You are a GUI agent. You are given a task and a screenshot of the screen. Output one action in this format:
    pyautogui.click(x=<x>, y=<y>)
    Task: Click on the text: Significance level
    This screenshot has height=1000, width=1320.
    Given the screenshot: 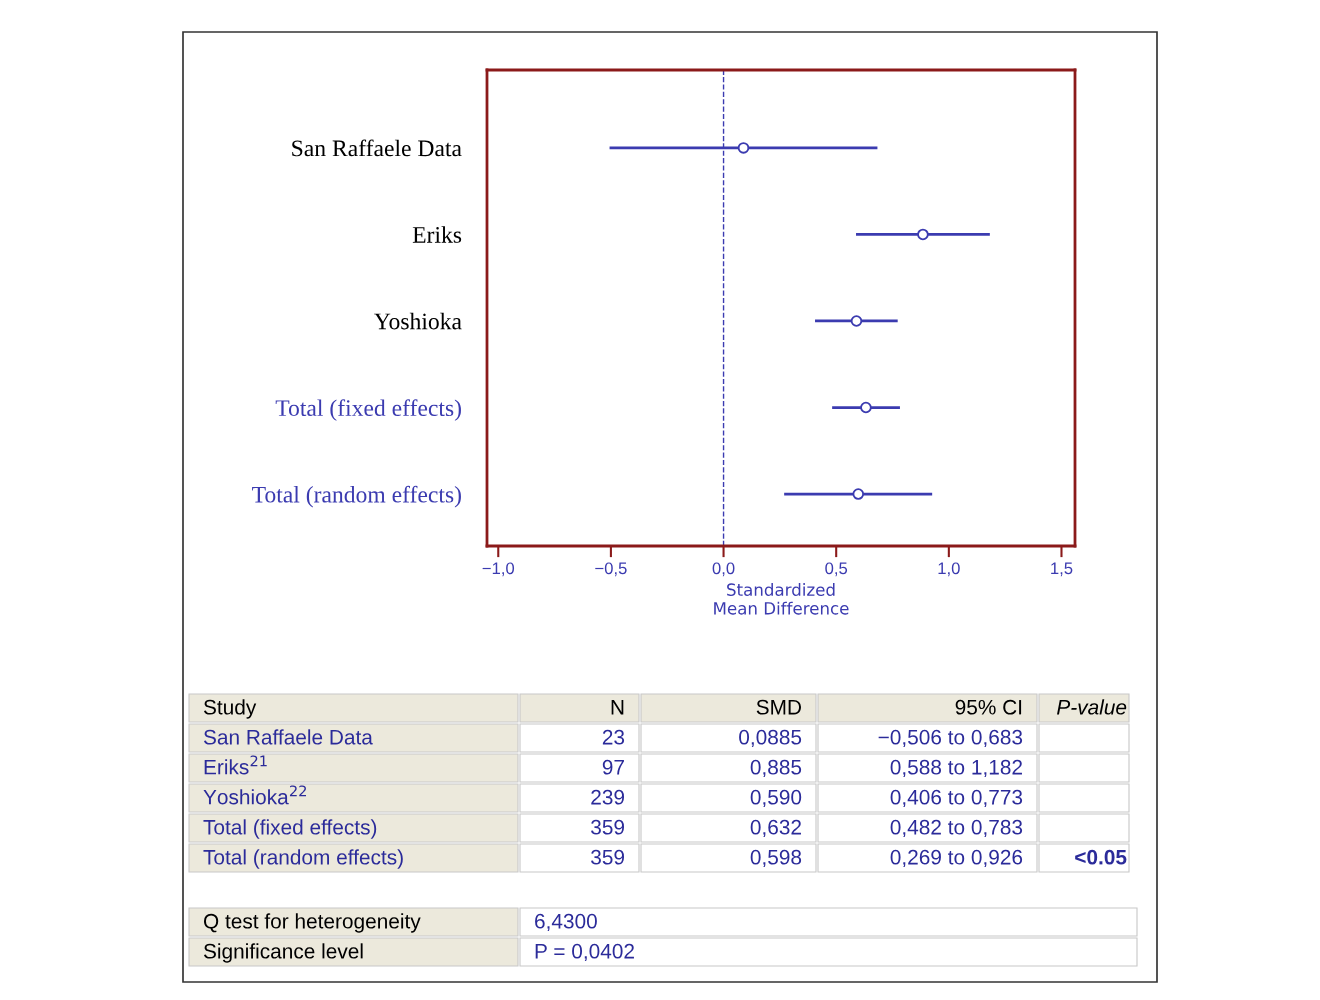 What is the action you would take?
    pyautogui.click(x=283, y=953)
    